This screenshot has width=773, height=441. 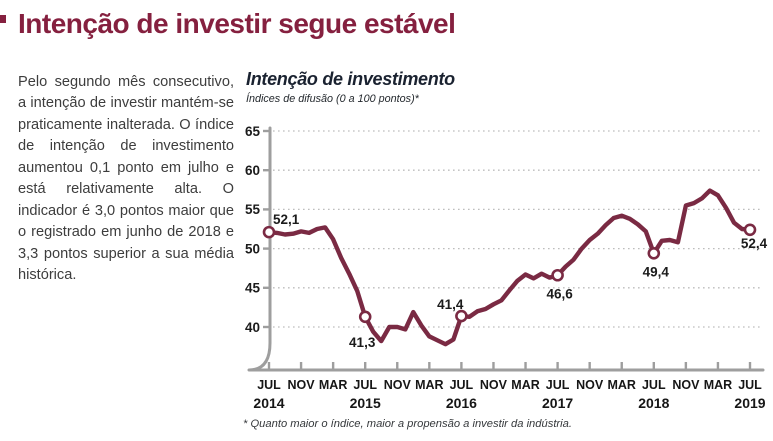 I want to click on x-axis-year-label: 2019, so click(x=749, y=403).